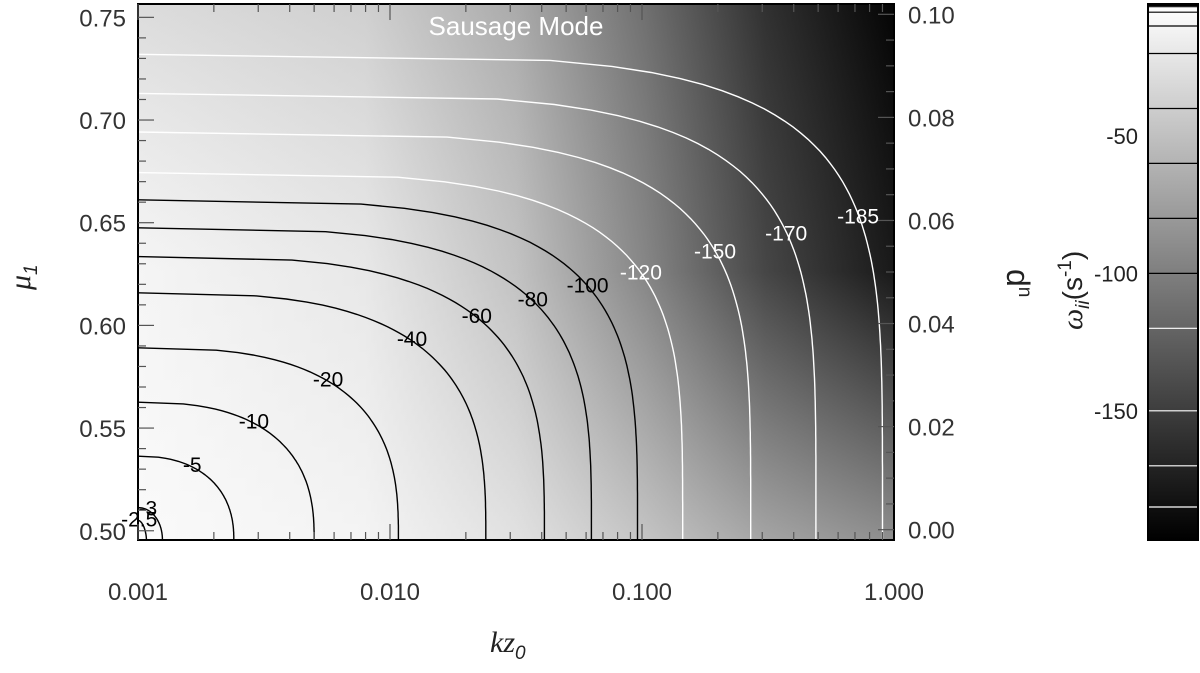 This screenshot has height=673, width=1200. I want to click on contour-label: -80, so click(533, 300).